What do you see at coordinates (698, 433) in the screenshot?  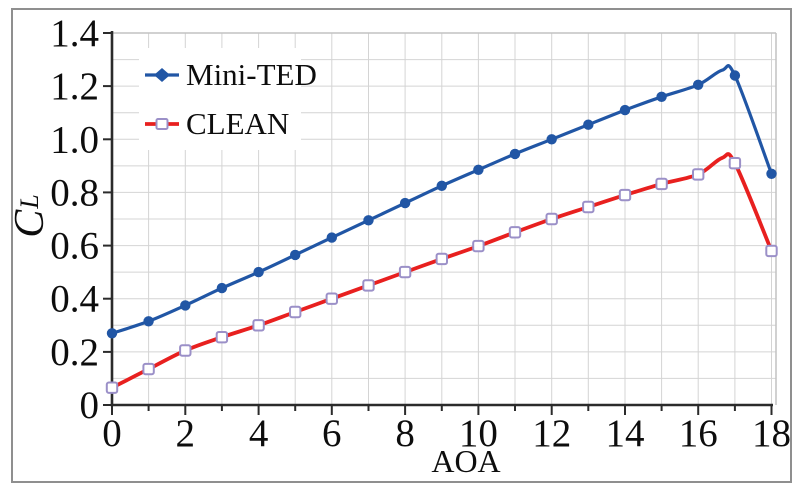 I see `svg-text: 16` at bounding box center [698, 433].